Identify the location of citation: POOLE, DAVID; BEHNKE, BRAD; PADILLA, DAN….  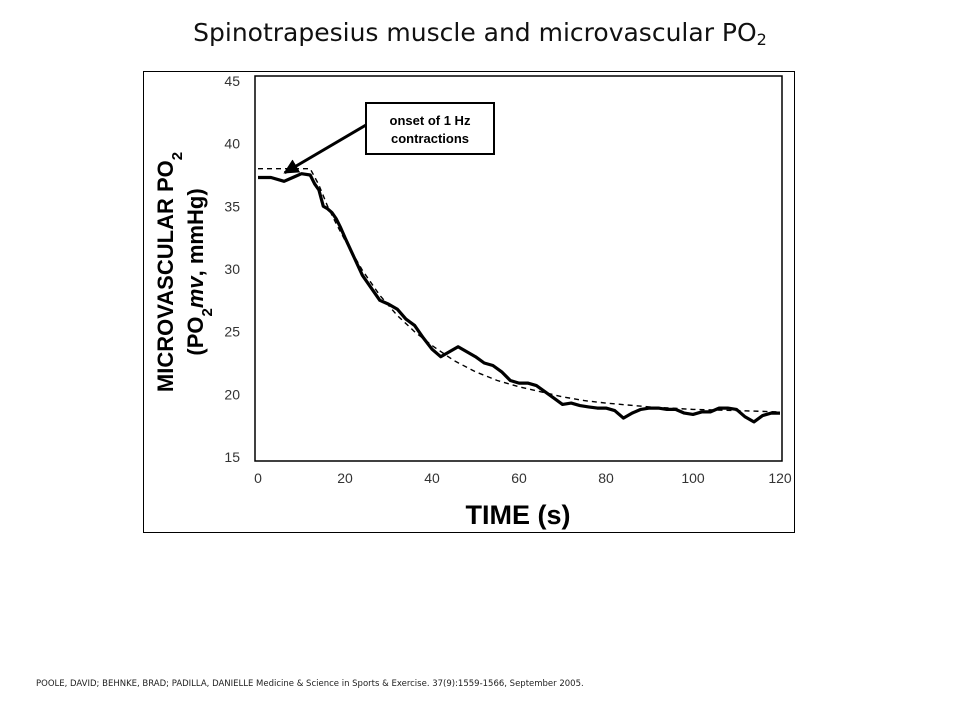
(310, 684).